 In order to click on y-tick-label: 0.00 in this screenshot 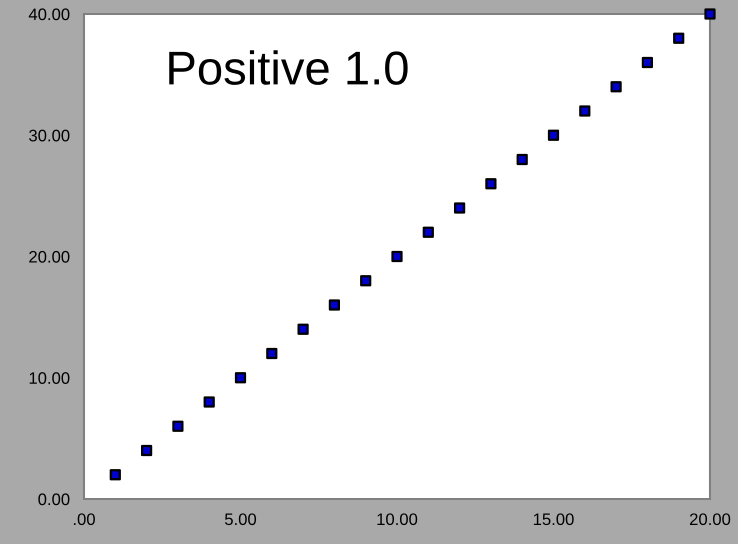, I will do `click(54, 499)`.